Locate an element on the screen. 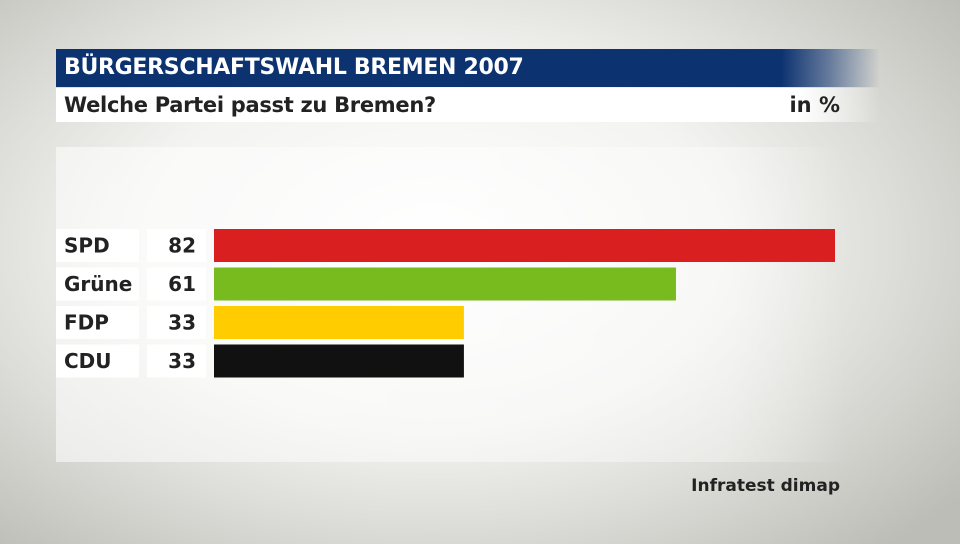  bar-spd is located at coordinates (524, 245).